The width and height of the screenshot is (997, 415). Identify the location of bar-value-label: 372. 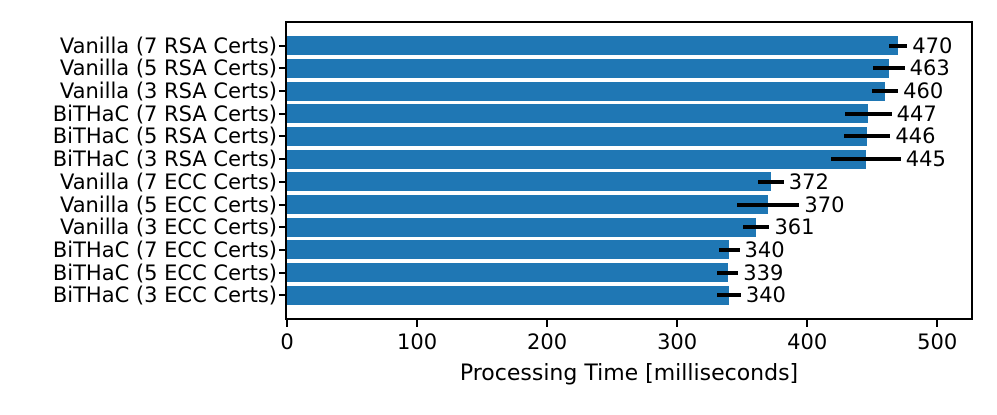
(808, 181).